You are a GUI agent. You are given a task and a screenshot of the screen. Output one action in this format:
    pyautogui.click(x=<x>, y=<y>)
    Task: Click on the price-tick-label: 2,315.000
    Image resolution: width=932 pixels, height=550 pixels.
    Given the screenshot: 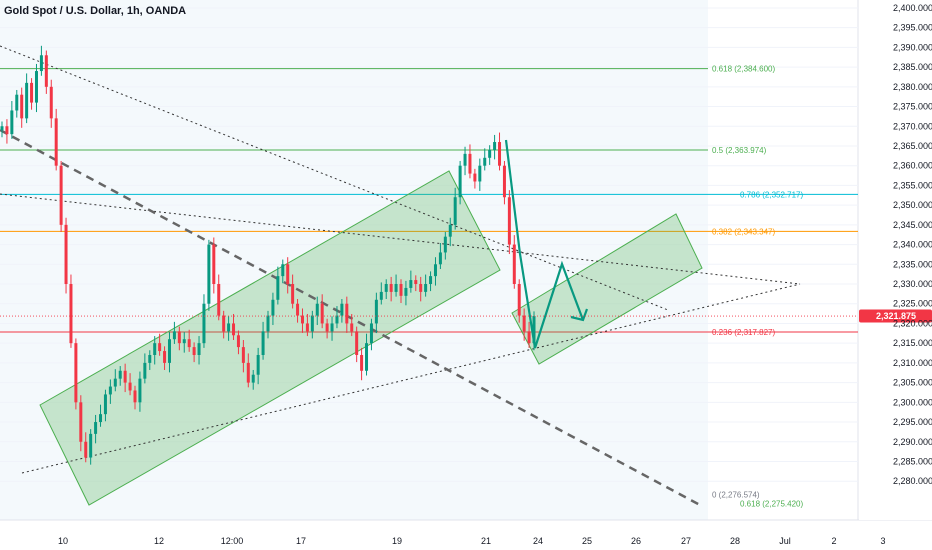 What is the action you would take?
    pyautogui.click(x=912, y=343)
    